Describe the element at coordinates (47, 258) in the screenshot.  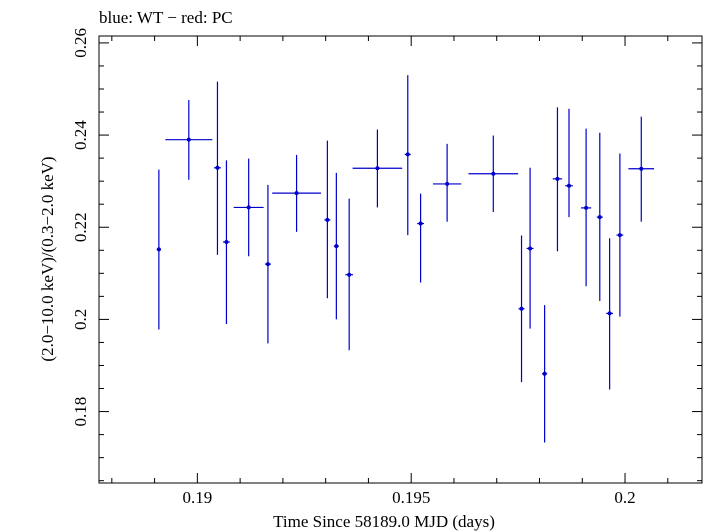
I see `y-axis-label: (2.0−10.0 keV)/(0.3−2.0 keV)` at that location.